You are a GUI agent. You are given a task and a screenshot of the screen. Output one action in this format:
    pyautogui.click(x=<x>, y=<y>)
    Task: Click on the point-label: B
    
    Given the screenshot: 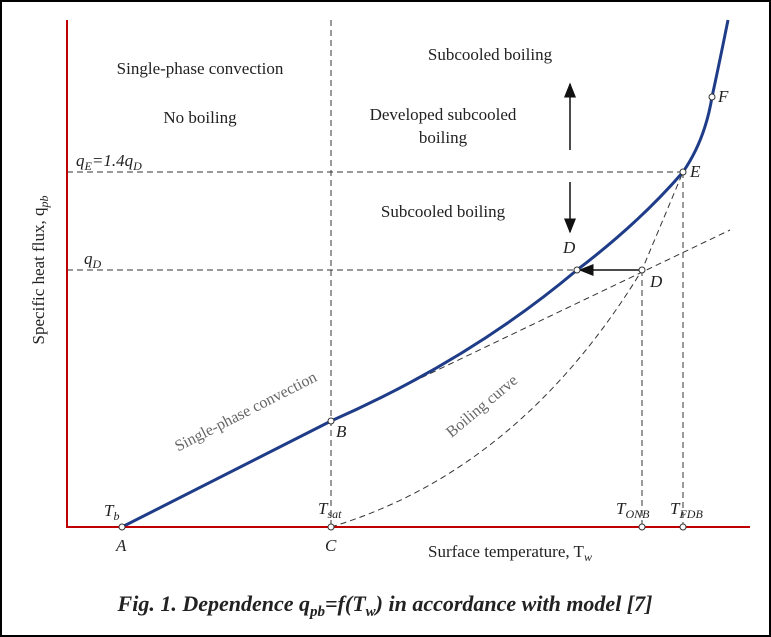 What is the action you would take?
    pyautogui.click(x=341, y=431)
    